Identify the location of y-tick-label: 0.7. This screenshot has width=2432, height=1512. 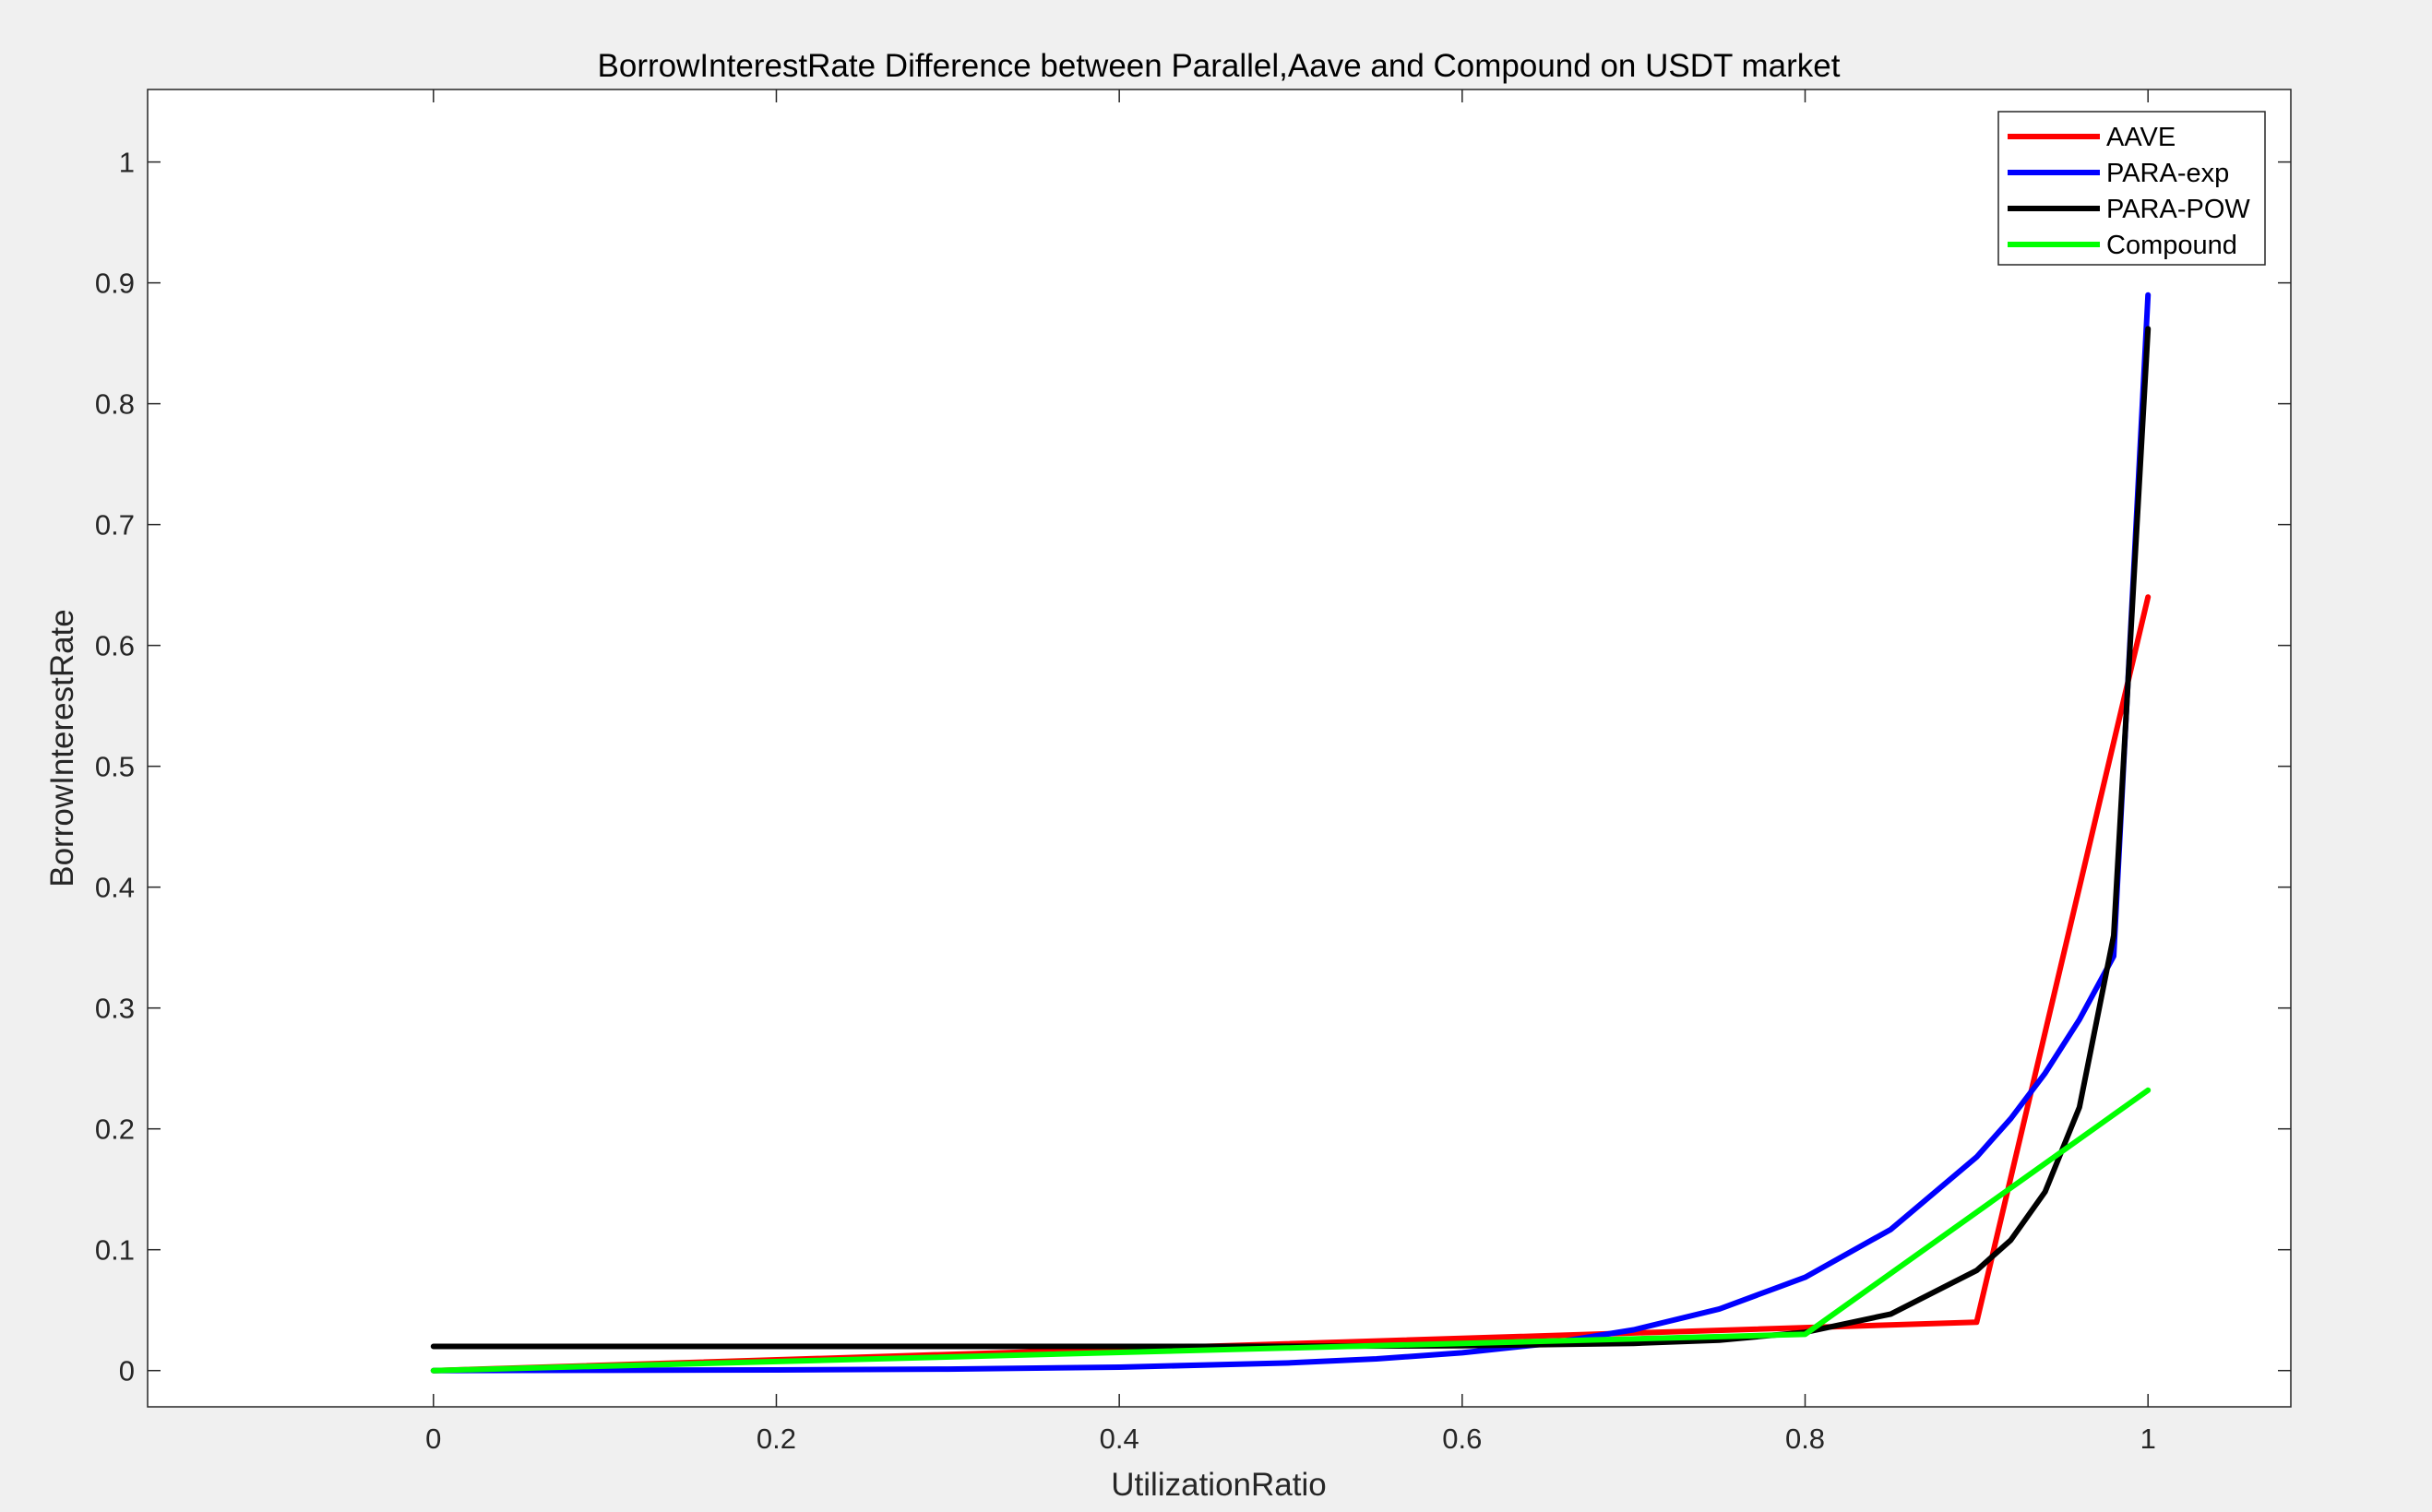
(115, 525).